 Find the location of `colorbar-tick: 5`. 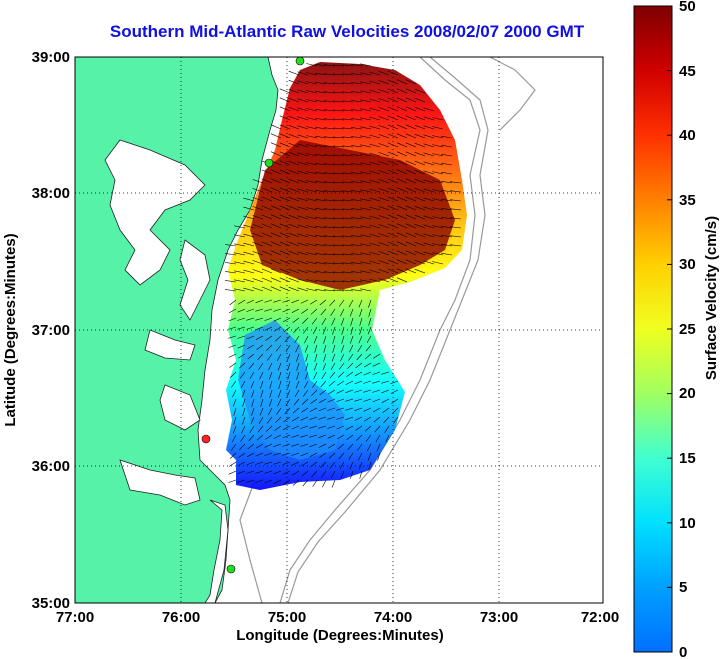

colorbar-tick: 5 is located at coordinates (683, 587).